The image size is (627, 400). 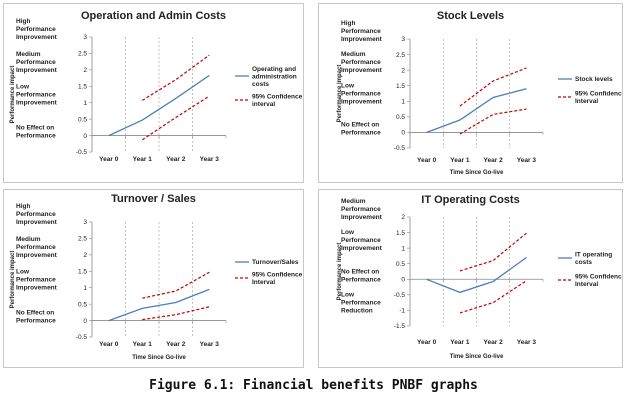 I want to click on chart-title: Operation and Admin Costs, so click(x=153, y=16).